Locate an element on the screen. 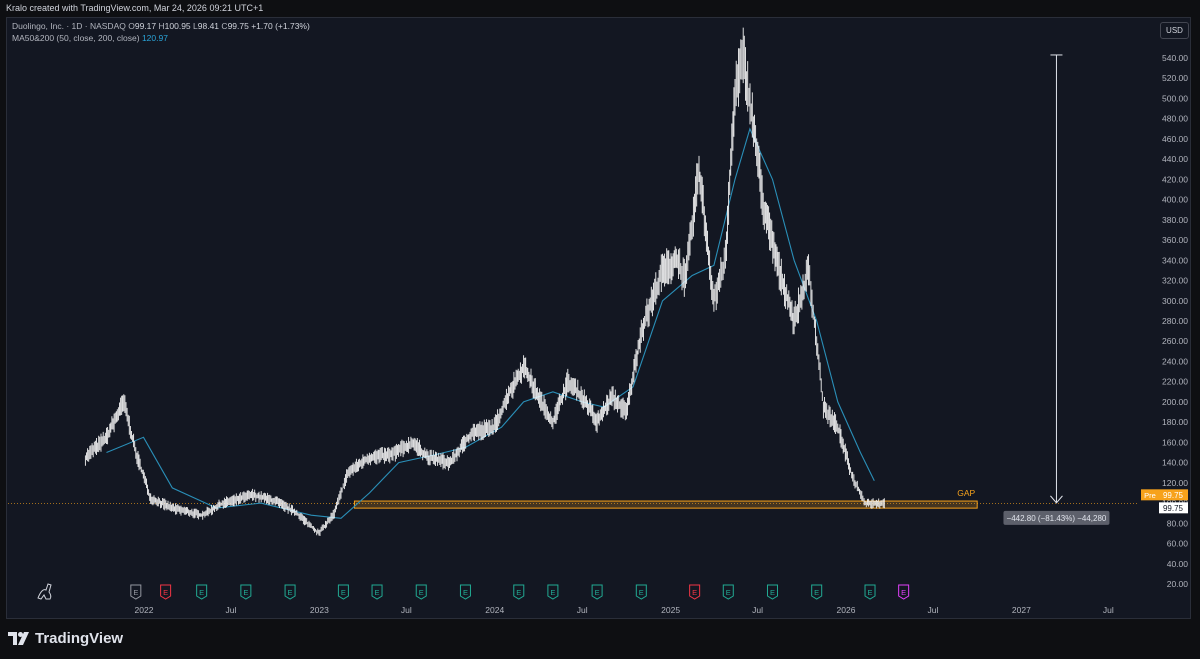  tradingview-logo: TradingView is located at coordinates (65, 638).